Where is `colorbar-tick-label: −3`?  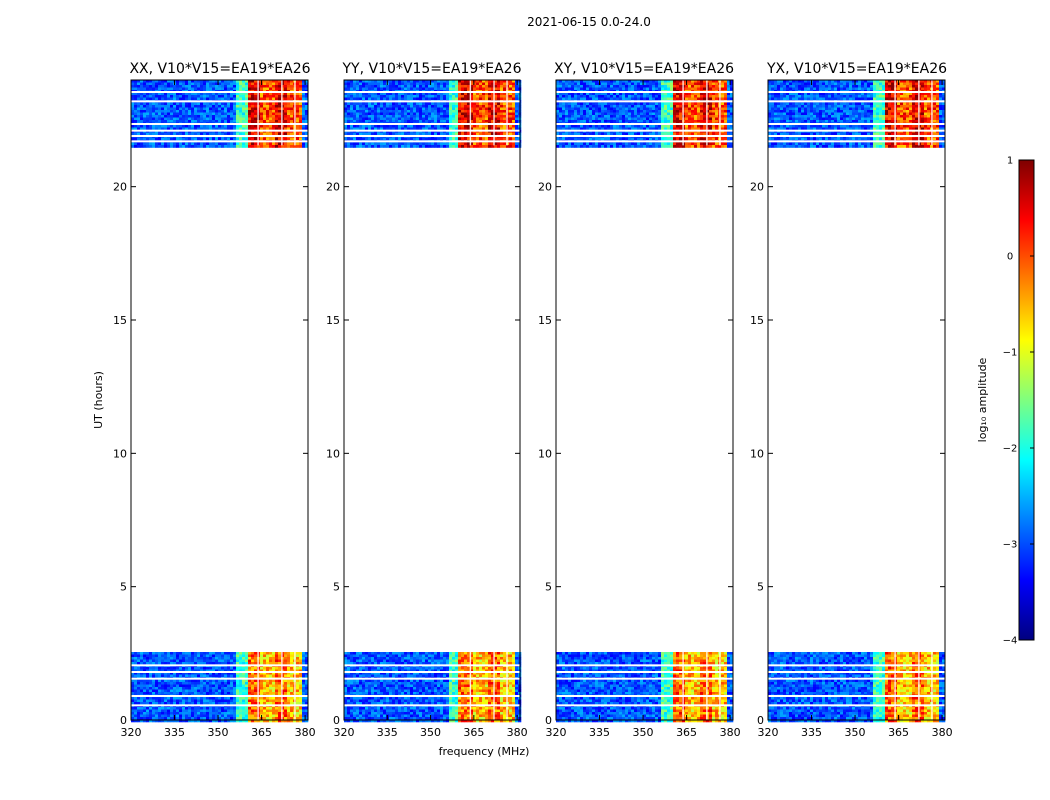
colorbar-tick-label: −3 is located at coordinates (1010, 545).